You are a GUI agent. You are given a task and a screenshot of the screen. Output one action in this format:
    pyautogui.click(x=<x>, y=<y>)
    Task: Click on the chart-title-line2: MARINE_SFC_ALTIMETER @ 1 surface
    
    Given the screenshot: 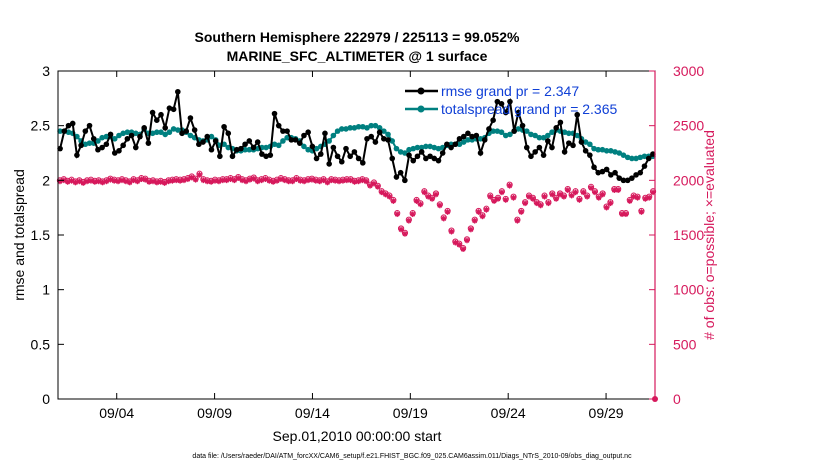 What is the action you would take?
    pyautogui.click(x=357, y=56)
    